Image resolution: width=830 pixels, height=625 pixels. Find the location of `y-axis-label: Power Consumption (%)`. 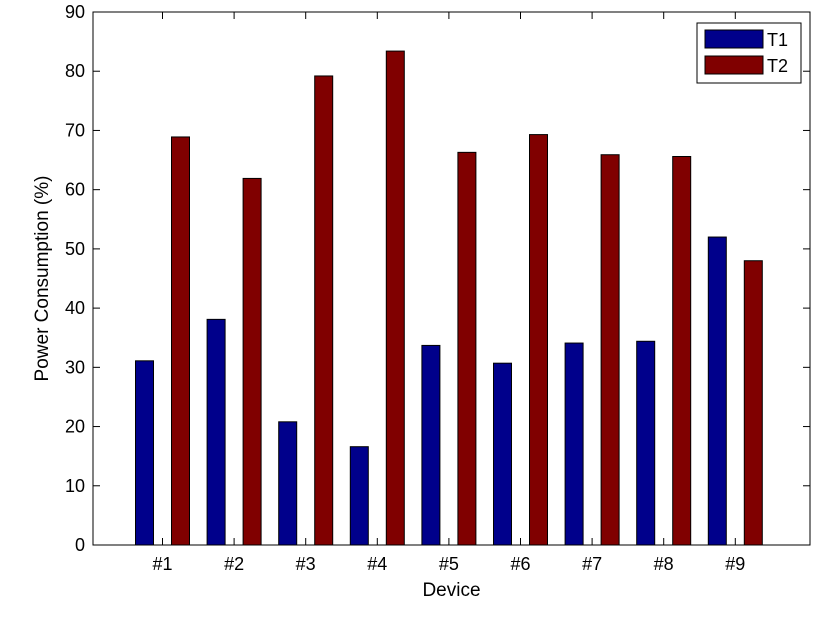

y-axis-label: Power Consumption (%) is located at coordinates (42, 279).